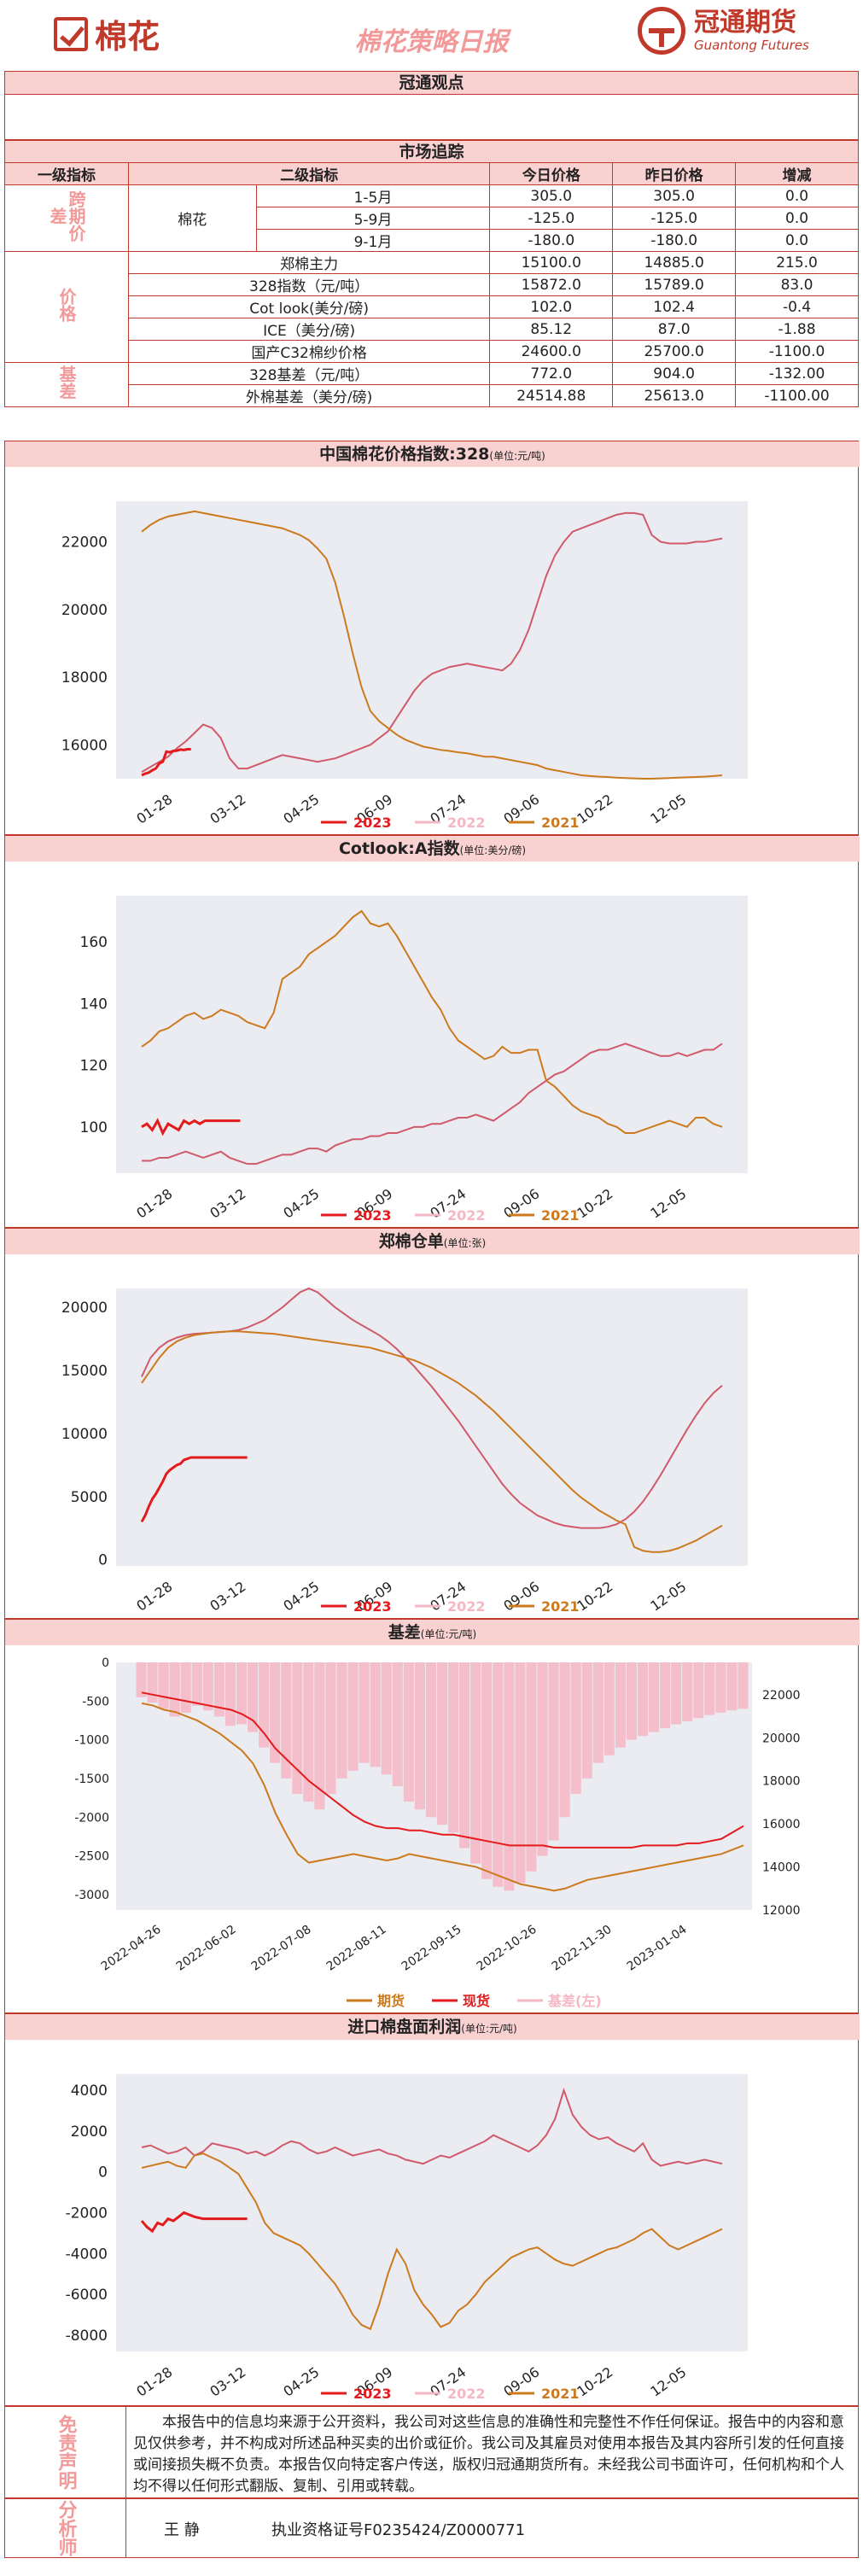  What do you see at coordinates (66, 218) in the screenshot?
I see `group-label: 跨期价差` at bounding box center [66, 218].